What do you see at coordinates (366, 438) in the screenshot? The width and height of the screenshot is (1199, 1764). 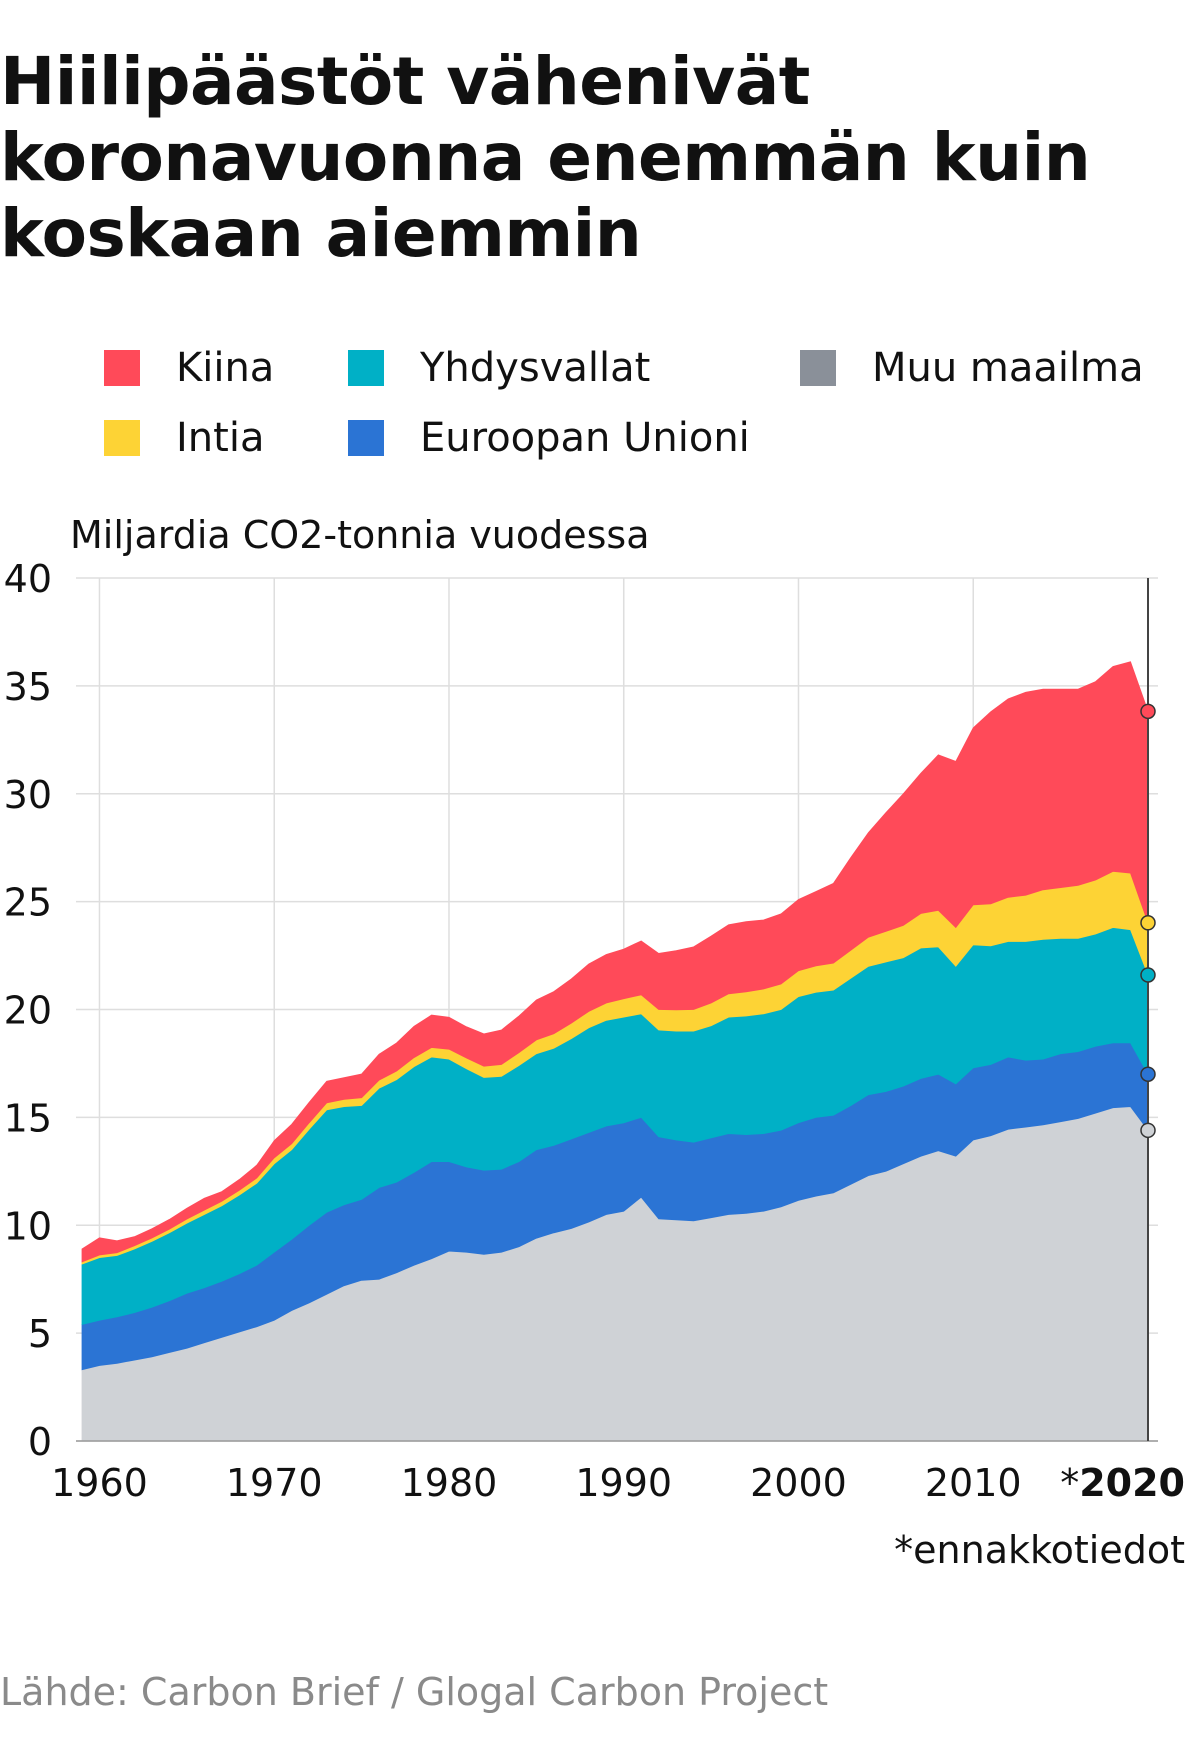 I see `legend-swatch-euroopan-unioni` at bounding box center [366, 438].